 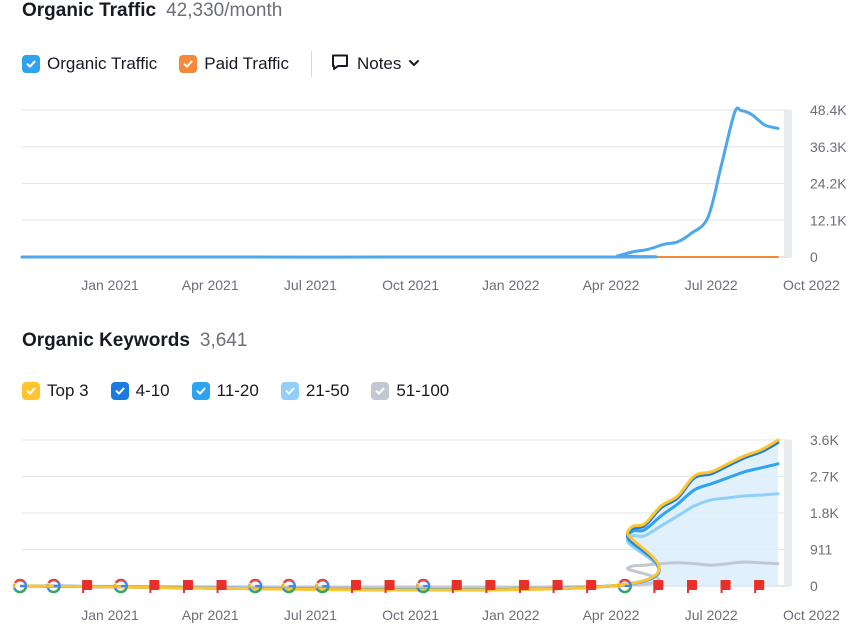 I want to click on legend-divider, so click(x=311, y=64).